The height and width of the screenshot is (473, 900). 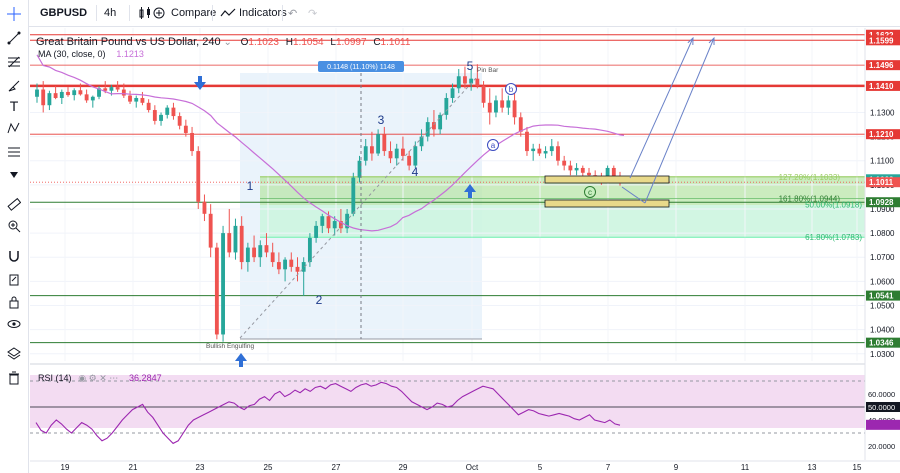 What do you see at coordinates (882, 209) in the screenshot?
I see `y-tick-label: 1.0900` at bounding box center [882, 209].